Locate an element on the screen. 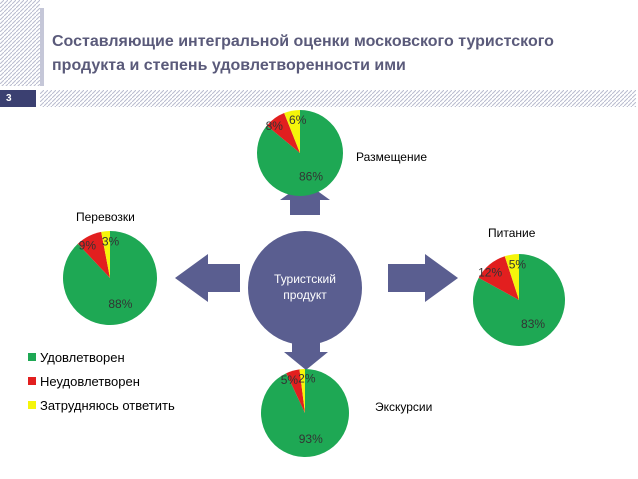 This screenshot has height=479, width=638. slide-number: 3 is located at coordinates (18, 98).